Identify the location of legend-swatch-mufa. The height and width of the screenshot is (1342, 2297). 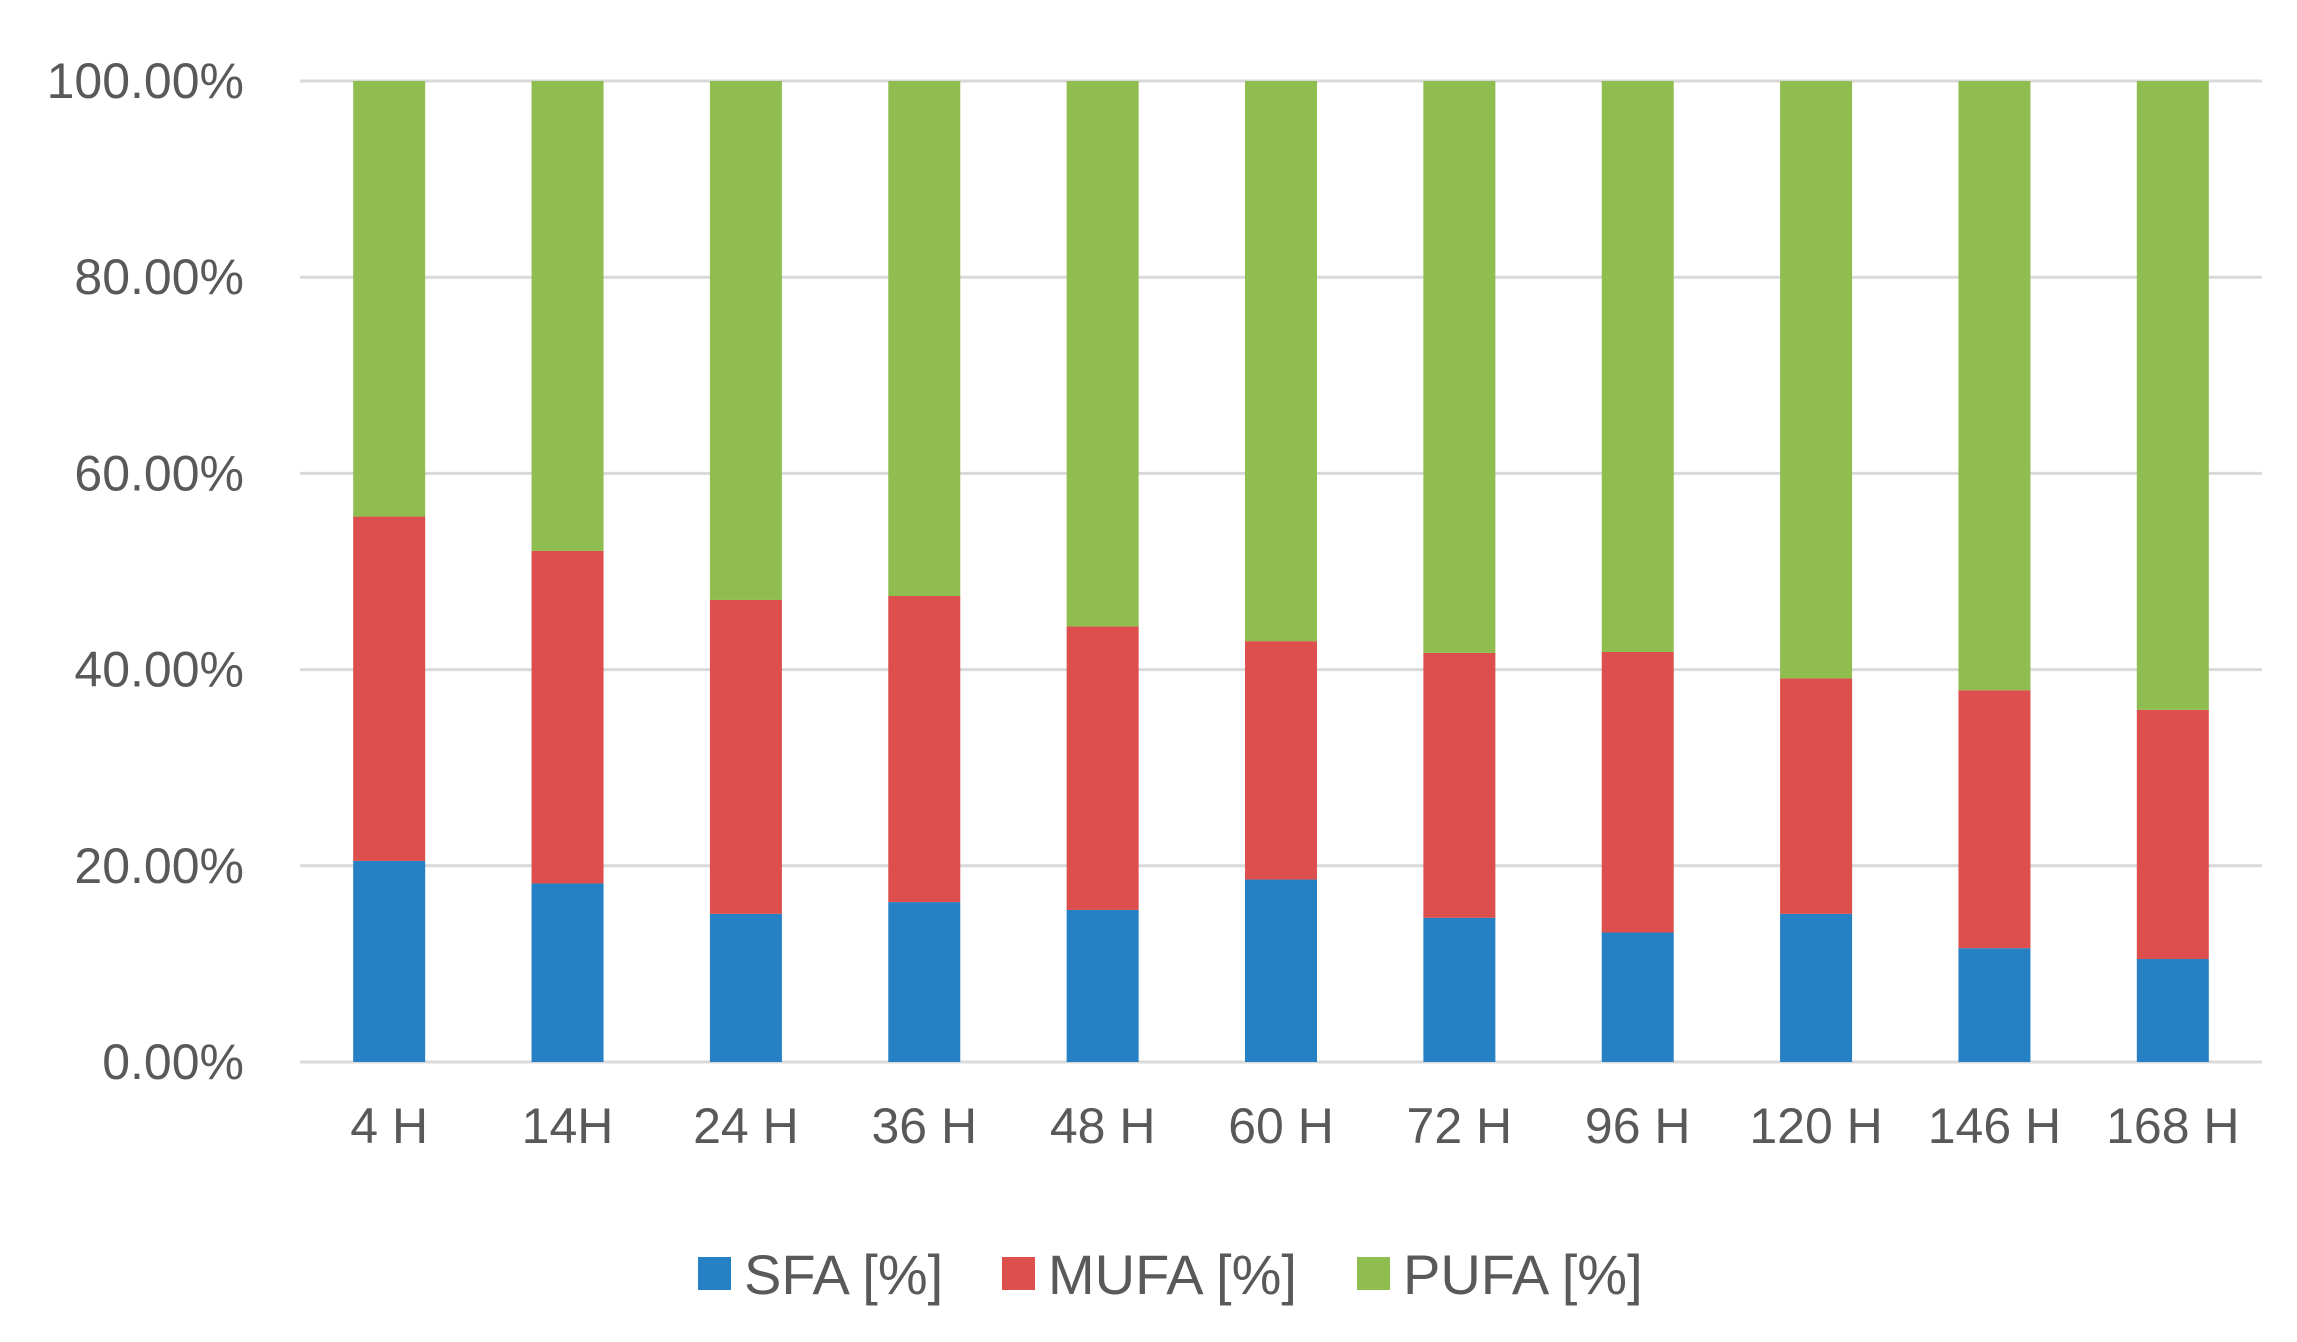
(1018, 1273).